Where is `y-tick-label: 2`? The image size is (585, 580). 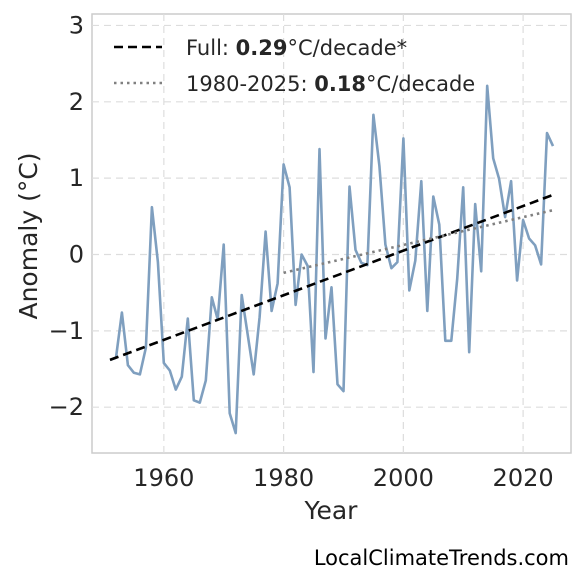
y-tick-label: 2 is located at coordinates (76, 102).